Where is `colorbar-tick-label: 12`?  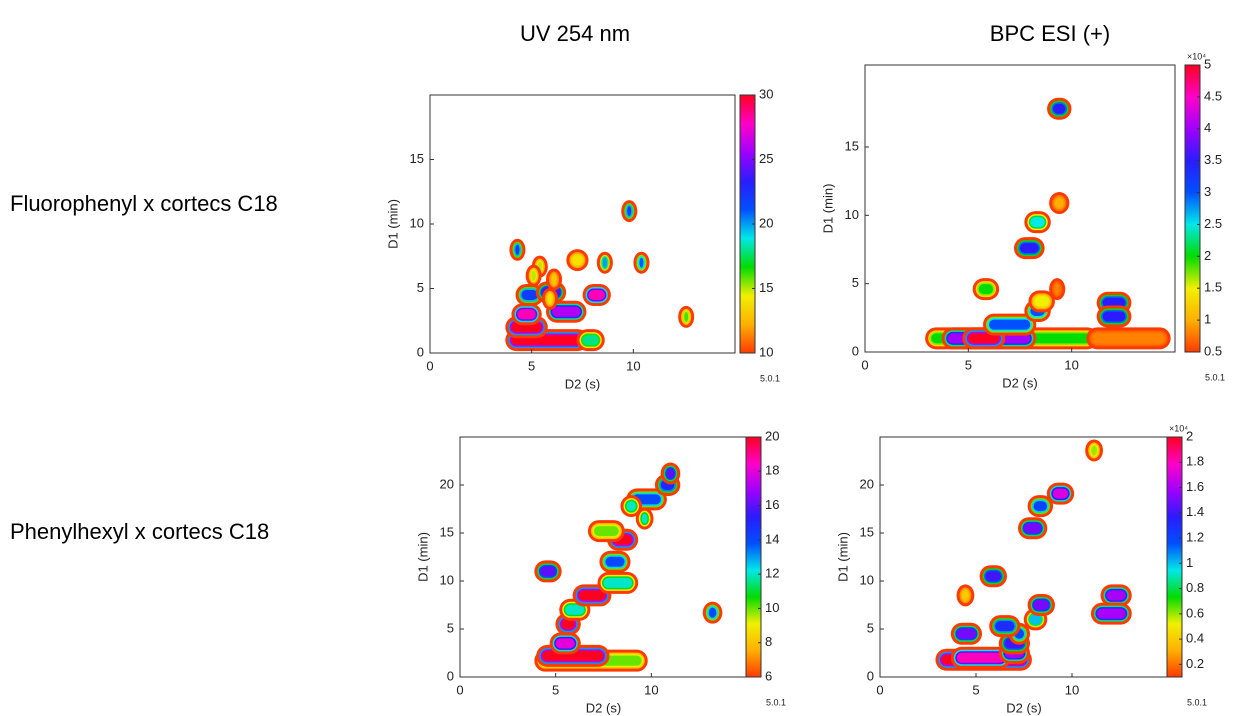
colorbar-tick-label: 12 is located at coordinates (772, 573).